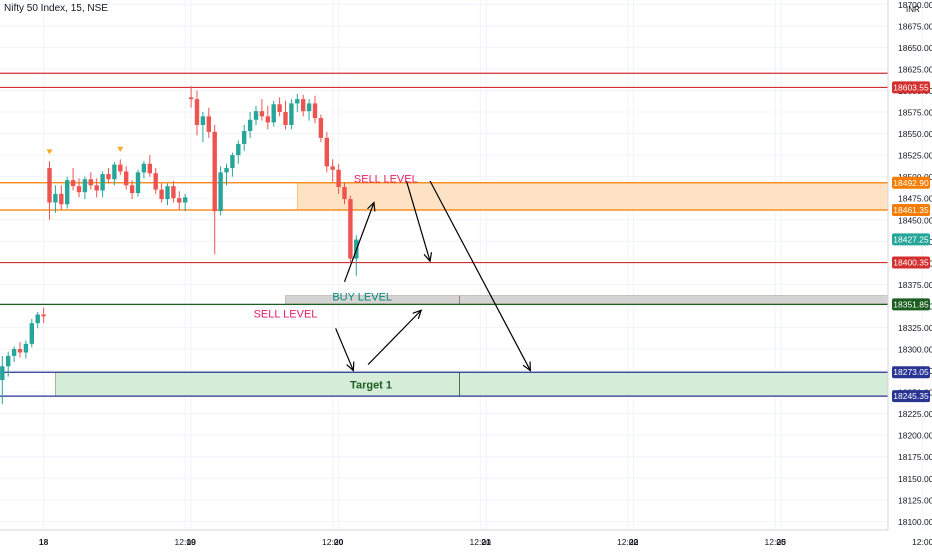 Image resolution: width=932 pixels, height=555 pixels. What do you see at coordinates (911, 263) in the screenshot?
I see `price-label: 18400.35` at bounding box center [911, 263].